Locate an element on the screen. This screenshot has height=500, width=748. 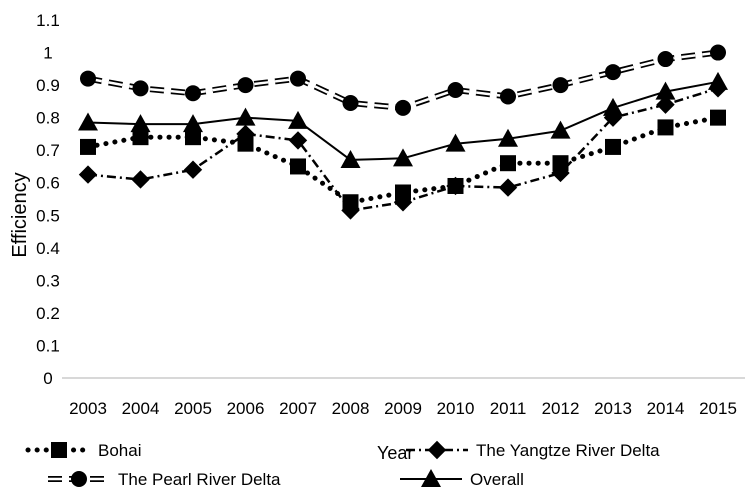
y-tick-label: 0 is located at coordinates (47, 378).